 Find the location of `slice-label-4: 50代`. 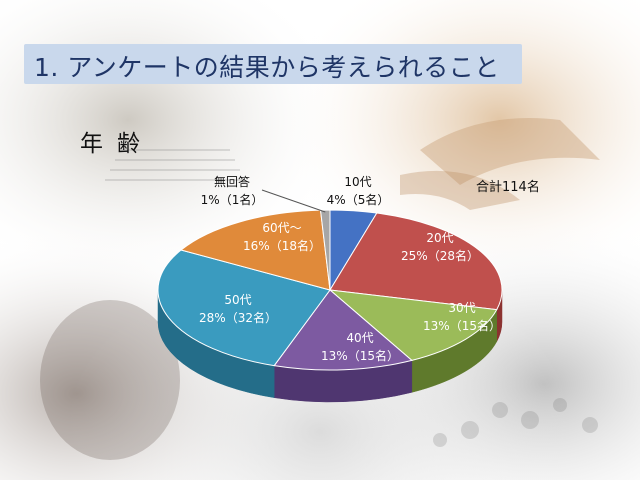

slice-label-4: 50代 is located at coordinates (237, 300).